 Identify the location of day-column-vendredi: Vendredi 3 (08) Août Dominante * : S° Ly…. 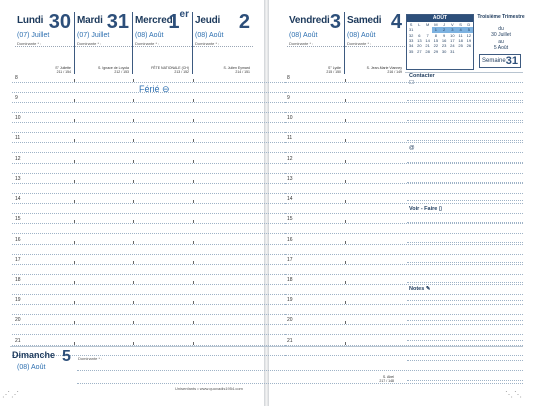
(316, 43).